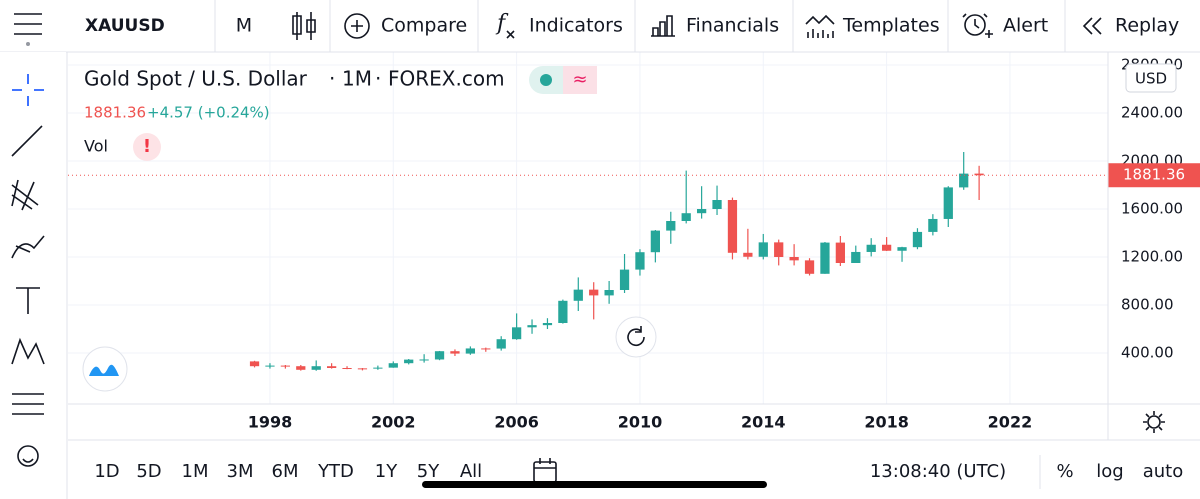 This screenshot has width=1200, height=499. What do you see at coordinates (285, 471) in the screenshot?
I see `range-button: 6M` at bounding box center [285, 471].